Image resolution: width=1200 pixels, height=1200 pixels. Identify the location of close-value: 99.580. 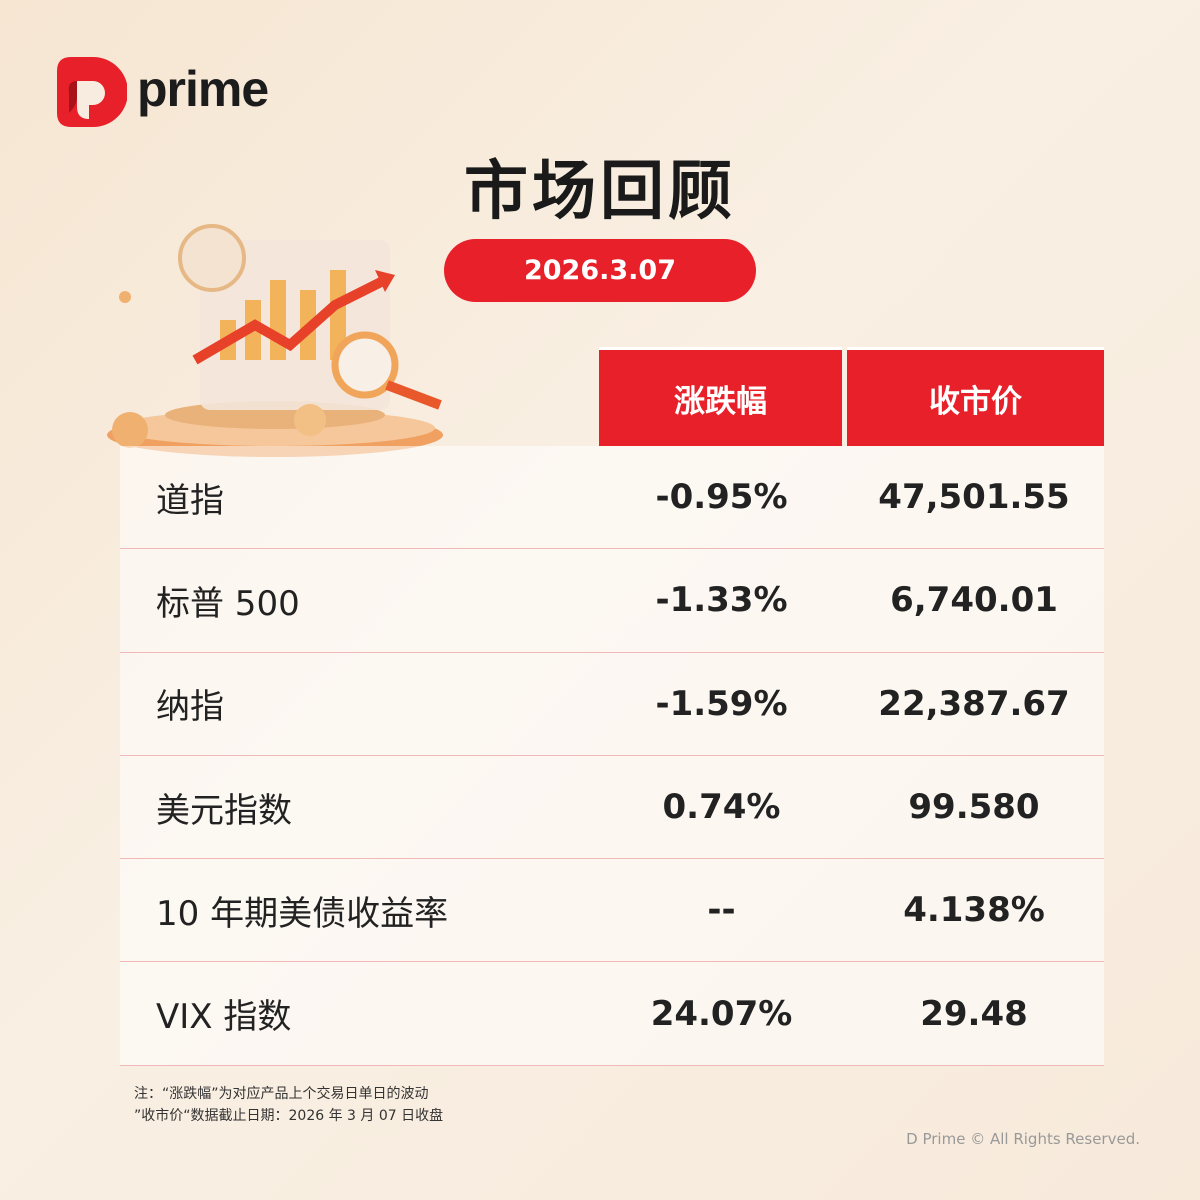
(974, 807).